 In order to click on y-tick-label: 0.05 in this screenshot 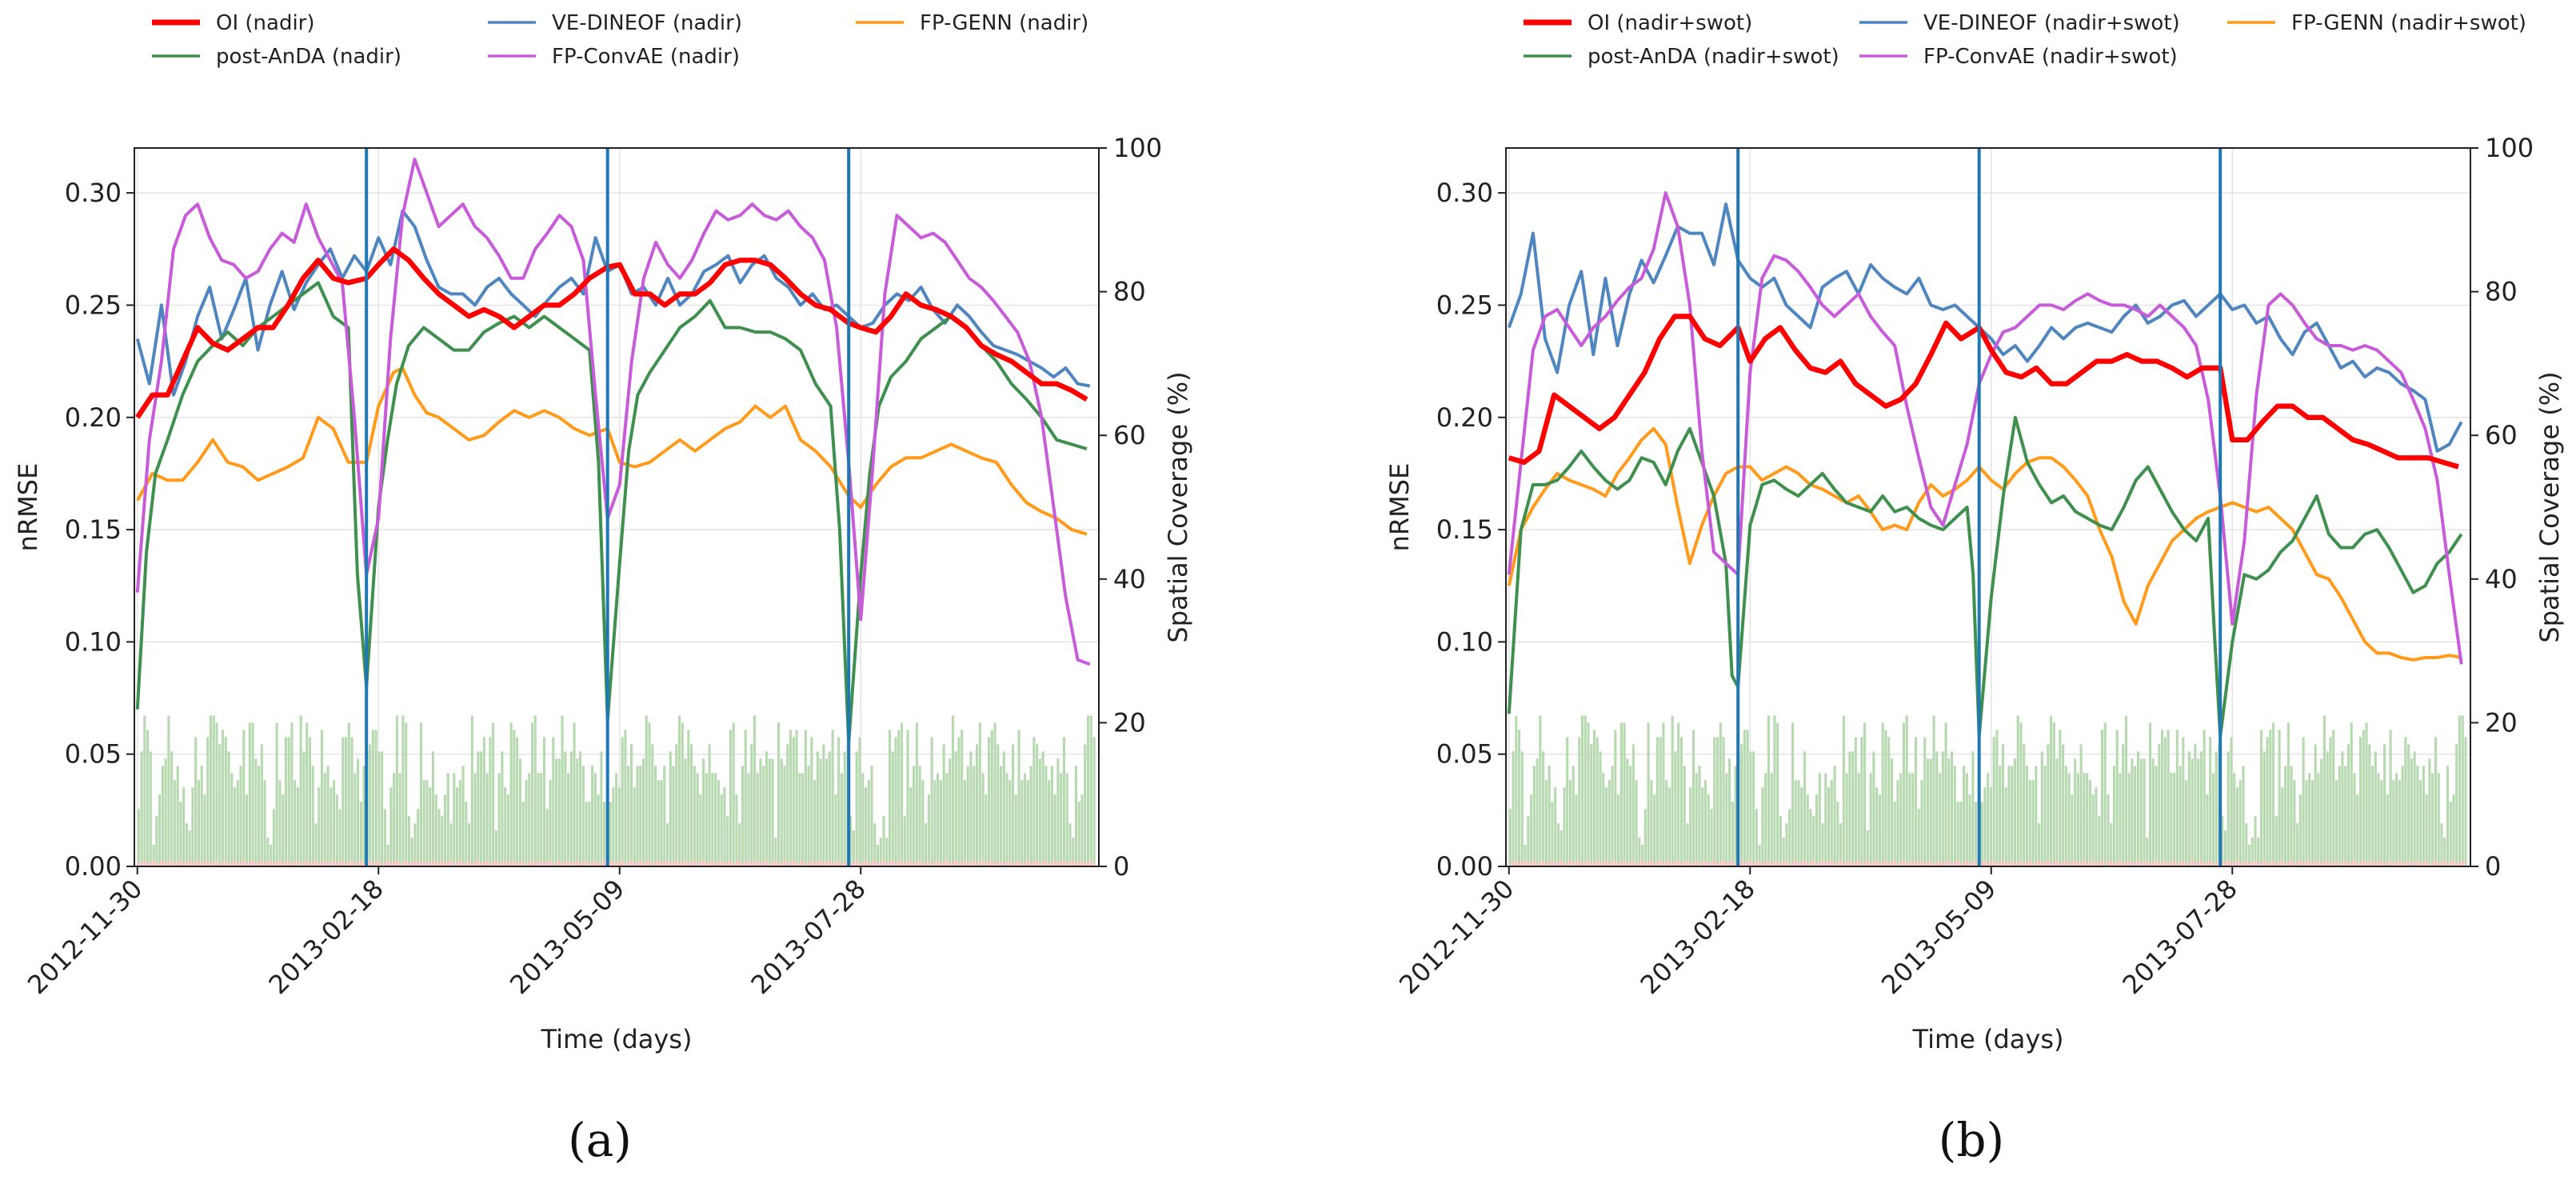, I will do `click(94, 754)`.